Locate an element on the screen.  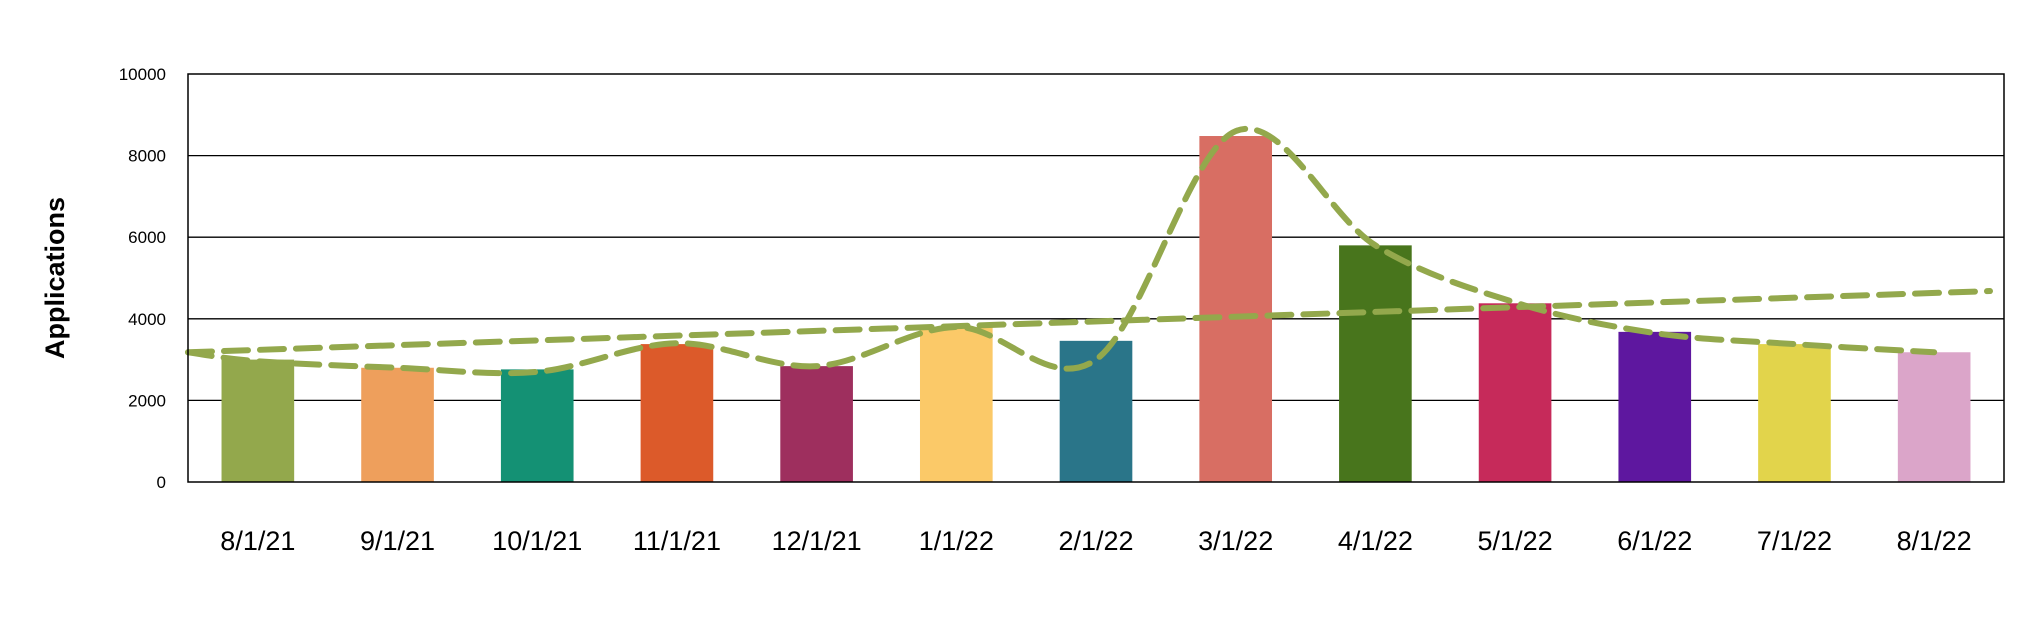
x-category-label: 2/1/22 is located at coordinates (1095, 541).